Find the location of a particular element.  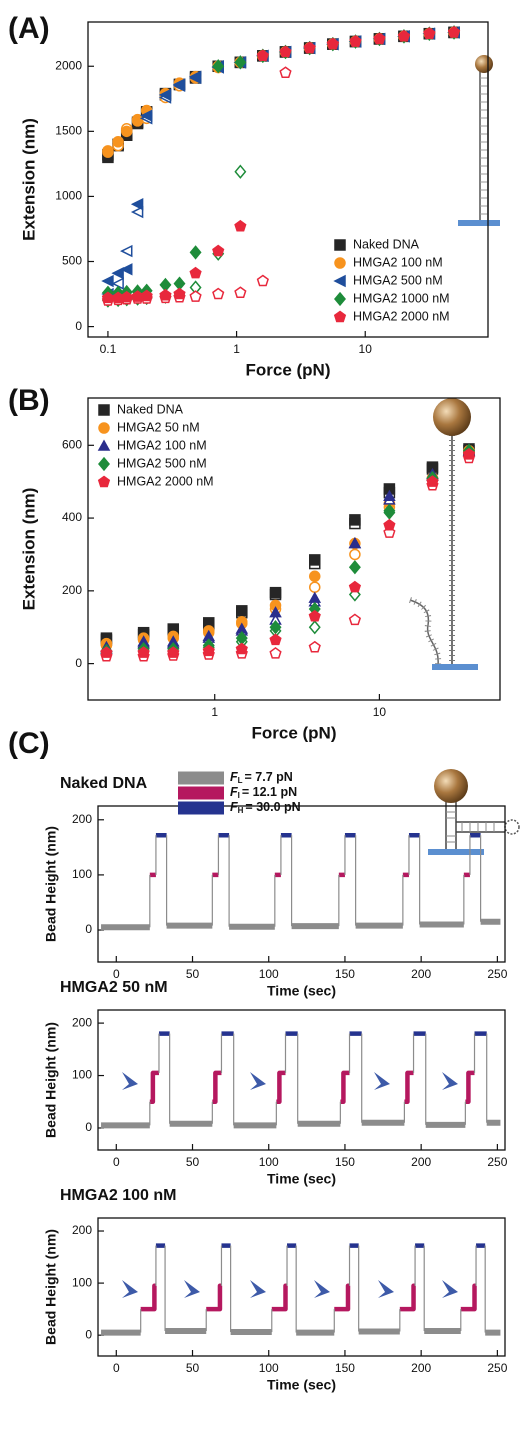

x-tick-label: 0 is located at coordinates (116, 1162).